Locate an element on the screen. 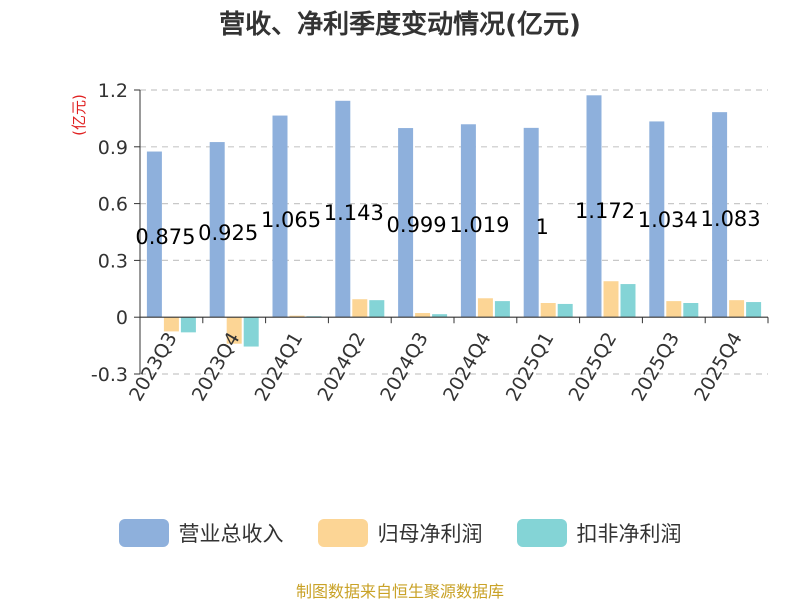  data-label: 1.172 is located at coordinates (605, 211).